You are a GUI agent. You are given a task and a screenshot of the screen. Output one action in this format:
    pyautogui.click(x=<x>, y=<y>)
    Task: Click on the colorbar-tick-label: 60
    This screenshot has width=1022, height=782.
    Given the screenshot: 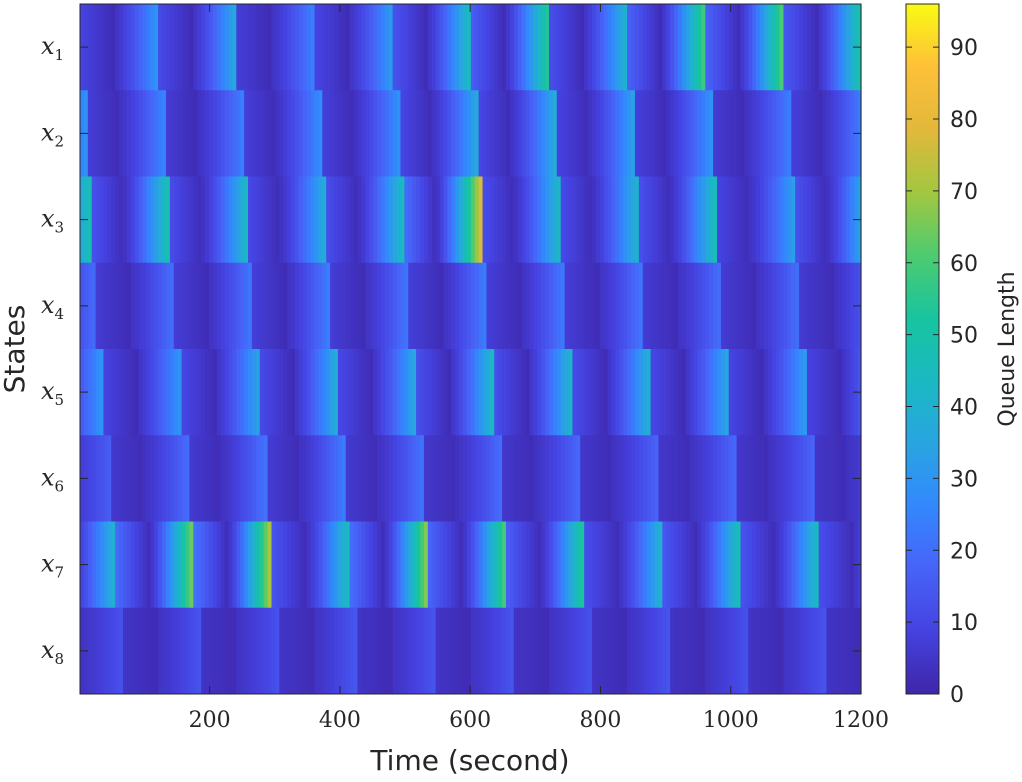 What is the action you would take?
    pyautogui.click(x=964, y=264)
    